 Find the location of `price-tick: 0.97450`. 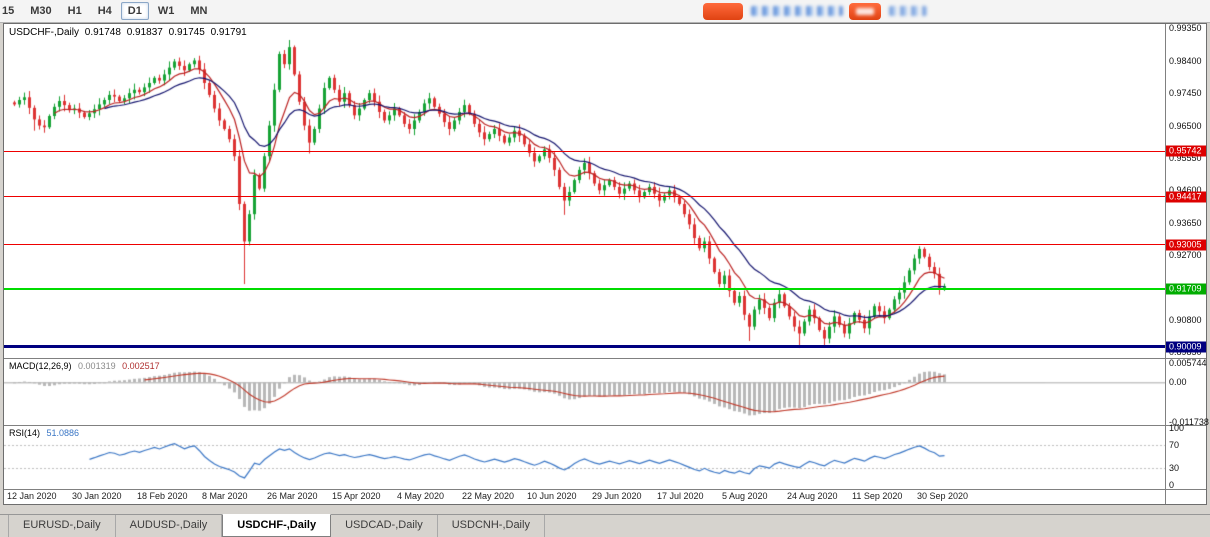

price-tick: 0.97450 is located at coordinates (1185, 93).